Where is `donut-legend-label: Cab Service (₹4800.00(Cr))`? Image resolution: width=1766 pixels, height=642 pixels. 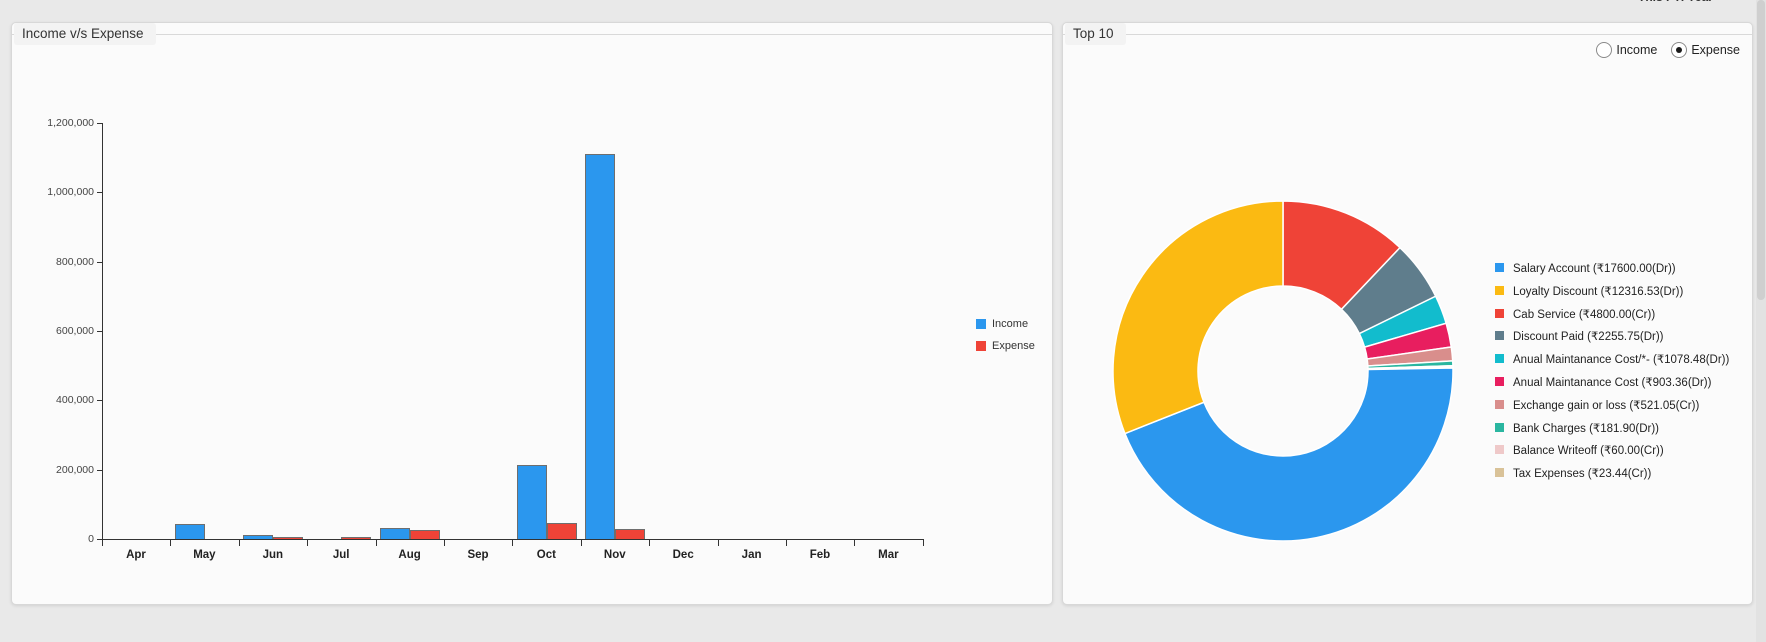
donut-legend-label: Cab Service (₹4800.00(Cr)) is located at coordinates (1584, 314).